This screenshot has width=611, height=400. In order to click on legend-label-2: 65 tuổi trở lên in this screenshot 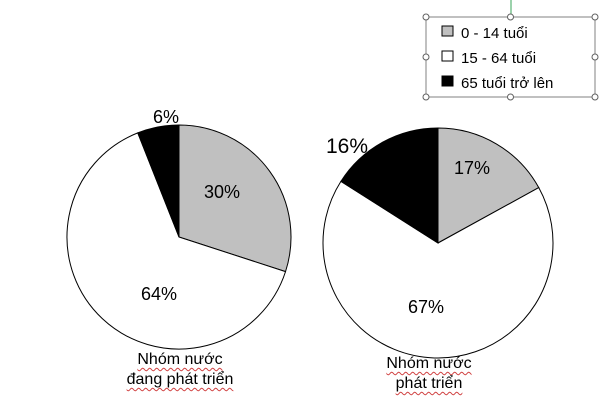, I will do `click(507, 83)`.